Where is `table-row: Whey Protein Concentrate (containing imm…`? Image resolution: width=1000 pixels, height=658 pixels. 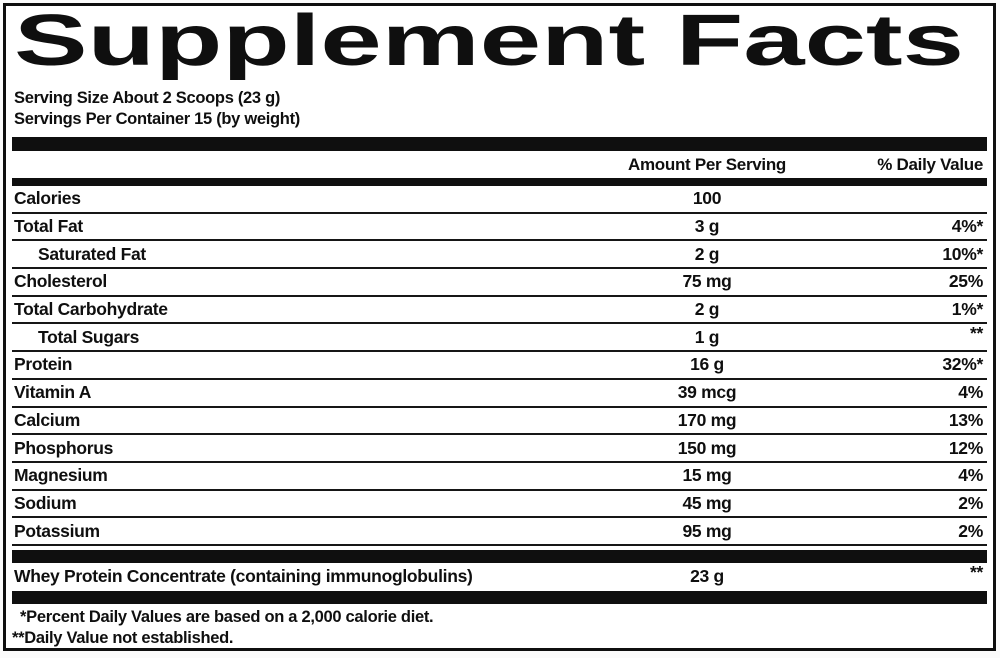
table-row: Whey Protein Concentrate (containing imm… is located at coordinates (499, 576).